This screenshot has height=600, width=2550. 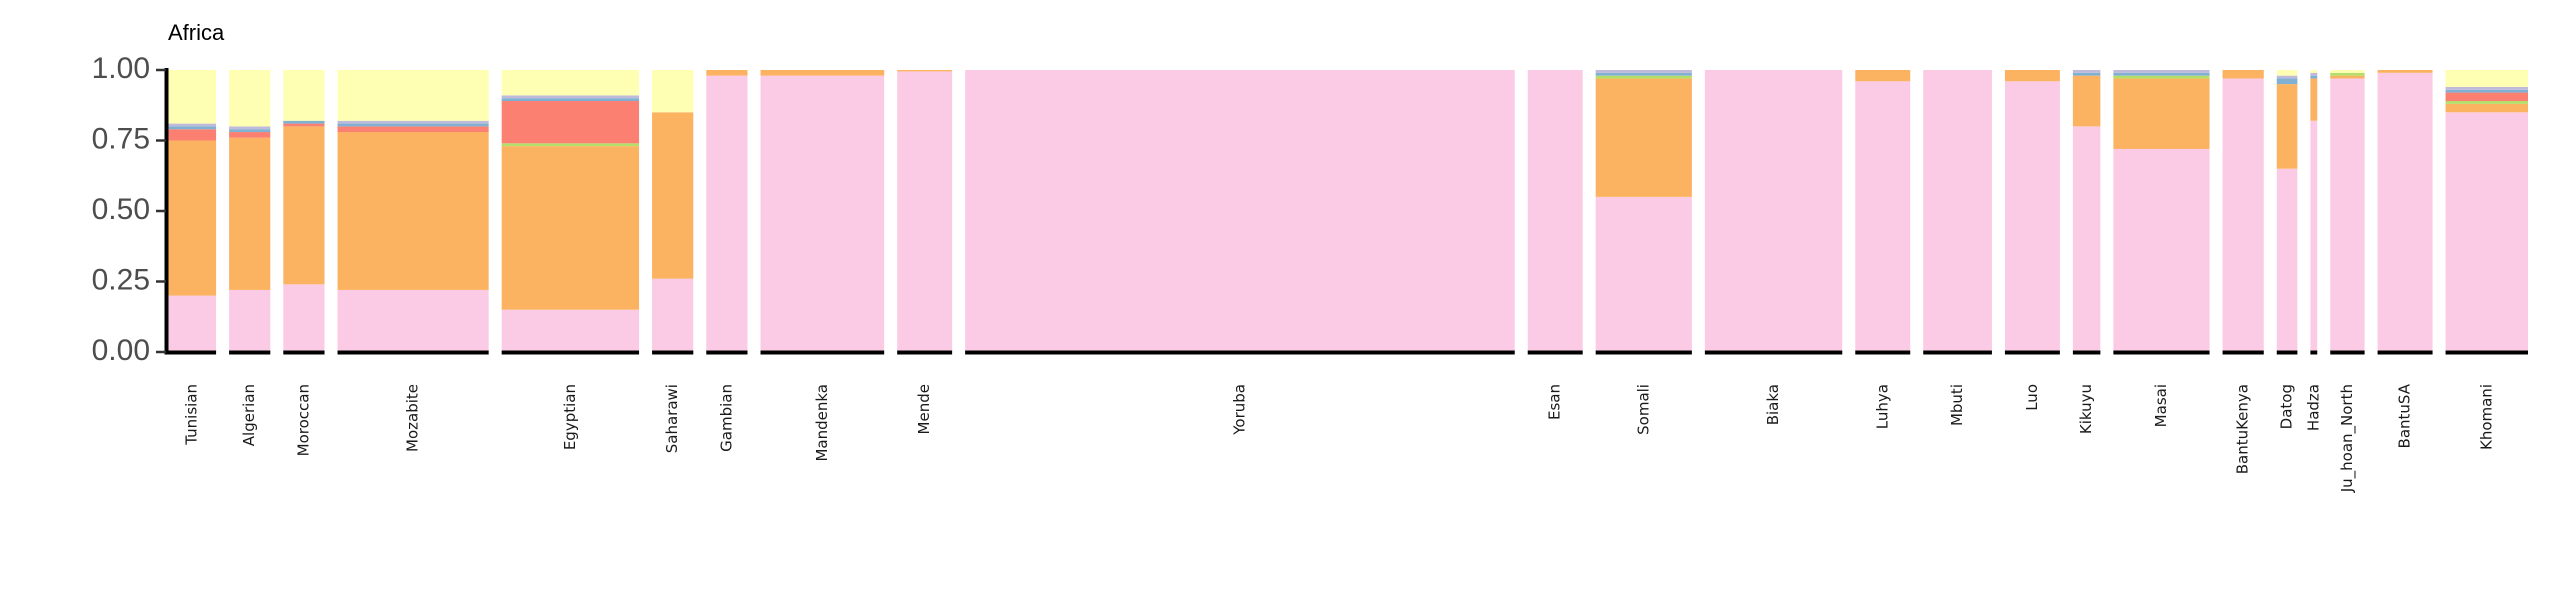 I want to click on baseline-bantusa, so click(x=2405, y=352).